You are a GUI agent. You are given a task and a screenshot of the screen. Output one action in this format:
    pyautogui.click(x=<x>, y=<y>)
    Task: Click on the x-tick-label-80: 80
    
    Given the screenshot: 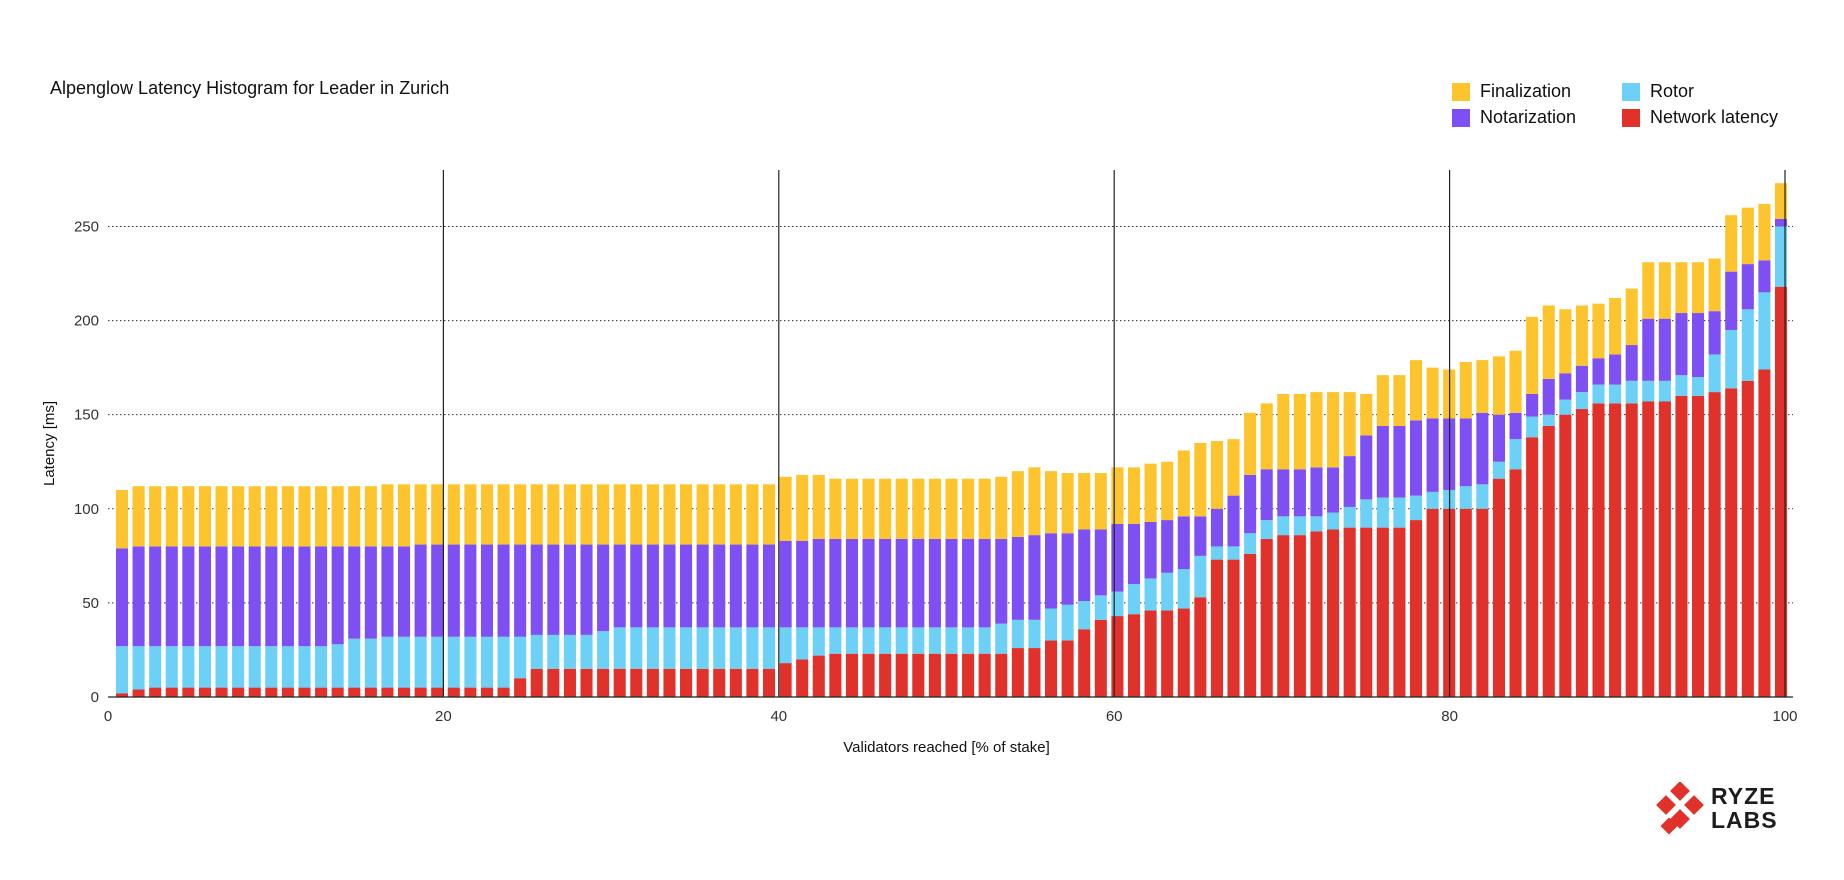 What is the action you would take?
    pyautogui.click(x=1449, y=716)
    